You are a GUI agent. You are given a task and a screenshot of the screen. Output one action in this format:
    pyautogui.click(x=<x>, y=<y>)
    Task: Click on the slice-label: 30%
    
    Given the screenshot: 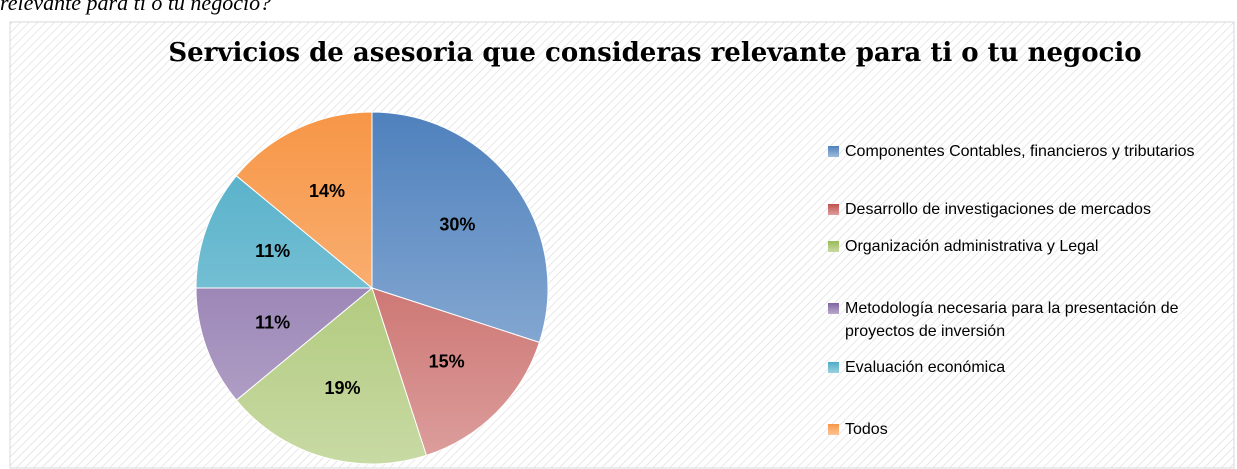 What is the action you would take?
    pyautogui.click(x=457, y=225)
    